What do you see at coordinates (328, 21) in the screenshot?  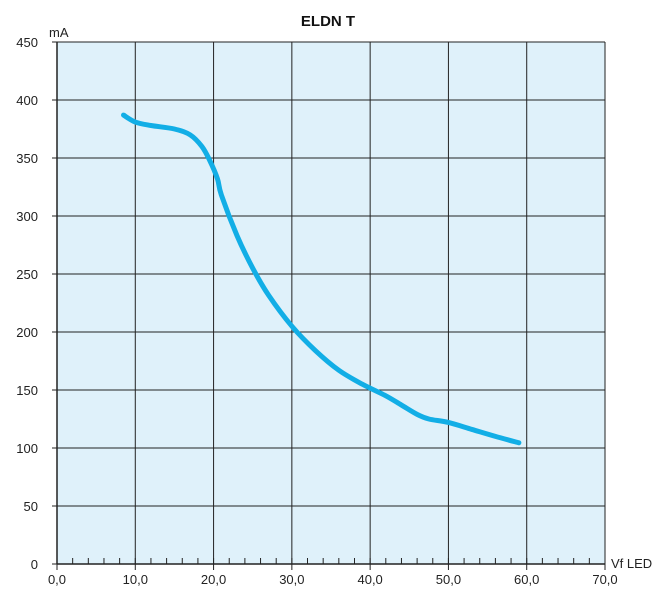 I see `chart-title: ELDN T` at bounding box center [328, 21].